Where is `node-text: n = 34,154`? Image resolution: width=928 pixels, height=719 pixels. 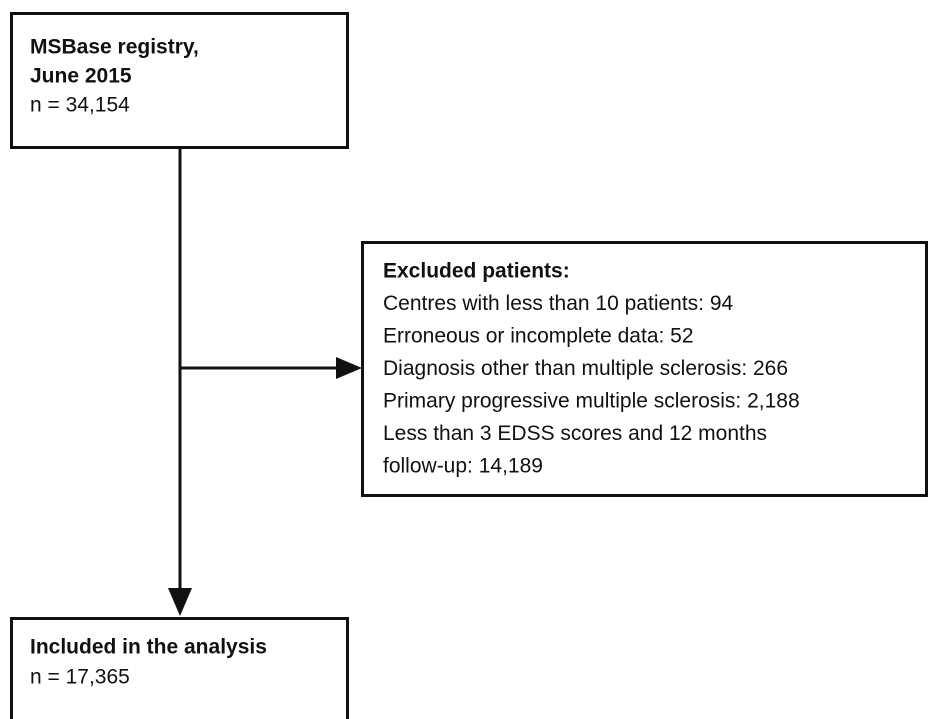 node-text: n = 34,154 is located at coordinates (80, 105).